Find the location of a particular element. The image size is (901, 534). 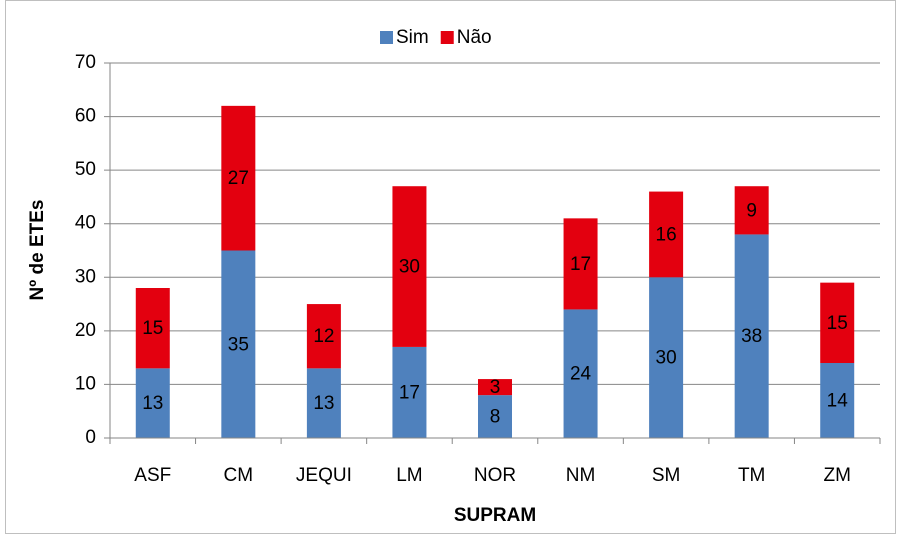

x-tick-label: ASF is located at coordinates (152, 475).